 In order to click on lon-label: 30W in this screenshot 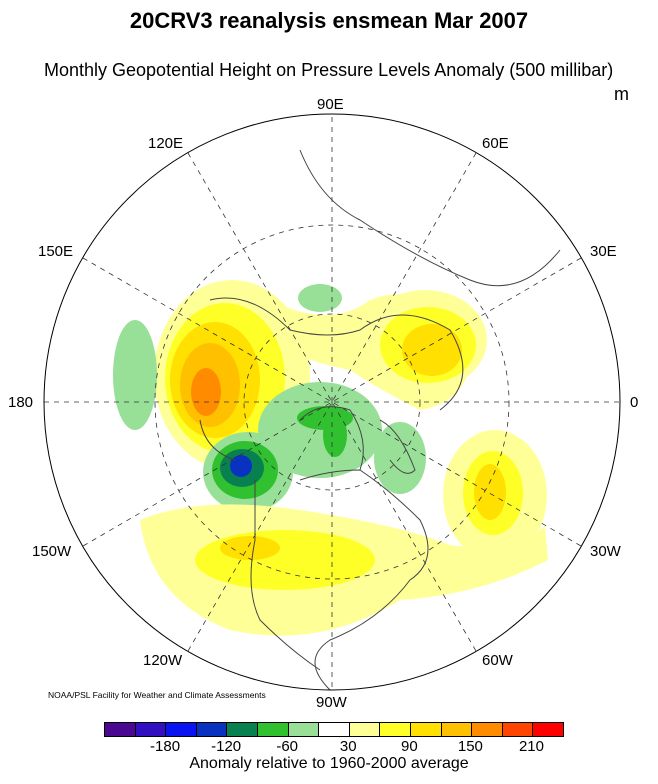, I will do `click(605, 551)`.